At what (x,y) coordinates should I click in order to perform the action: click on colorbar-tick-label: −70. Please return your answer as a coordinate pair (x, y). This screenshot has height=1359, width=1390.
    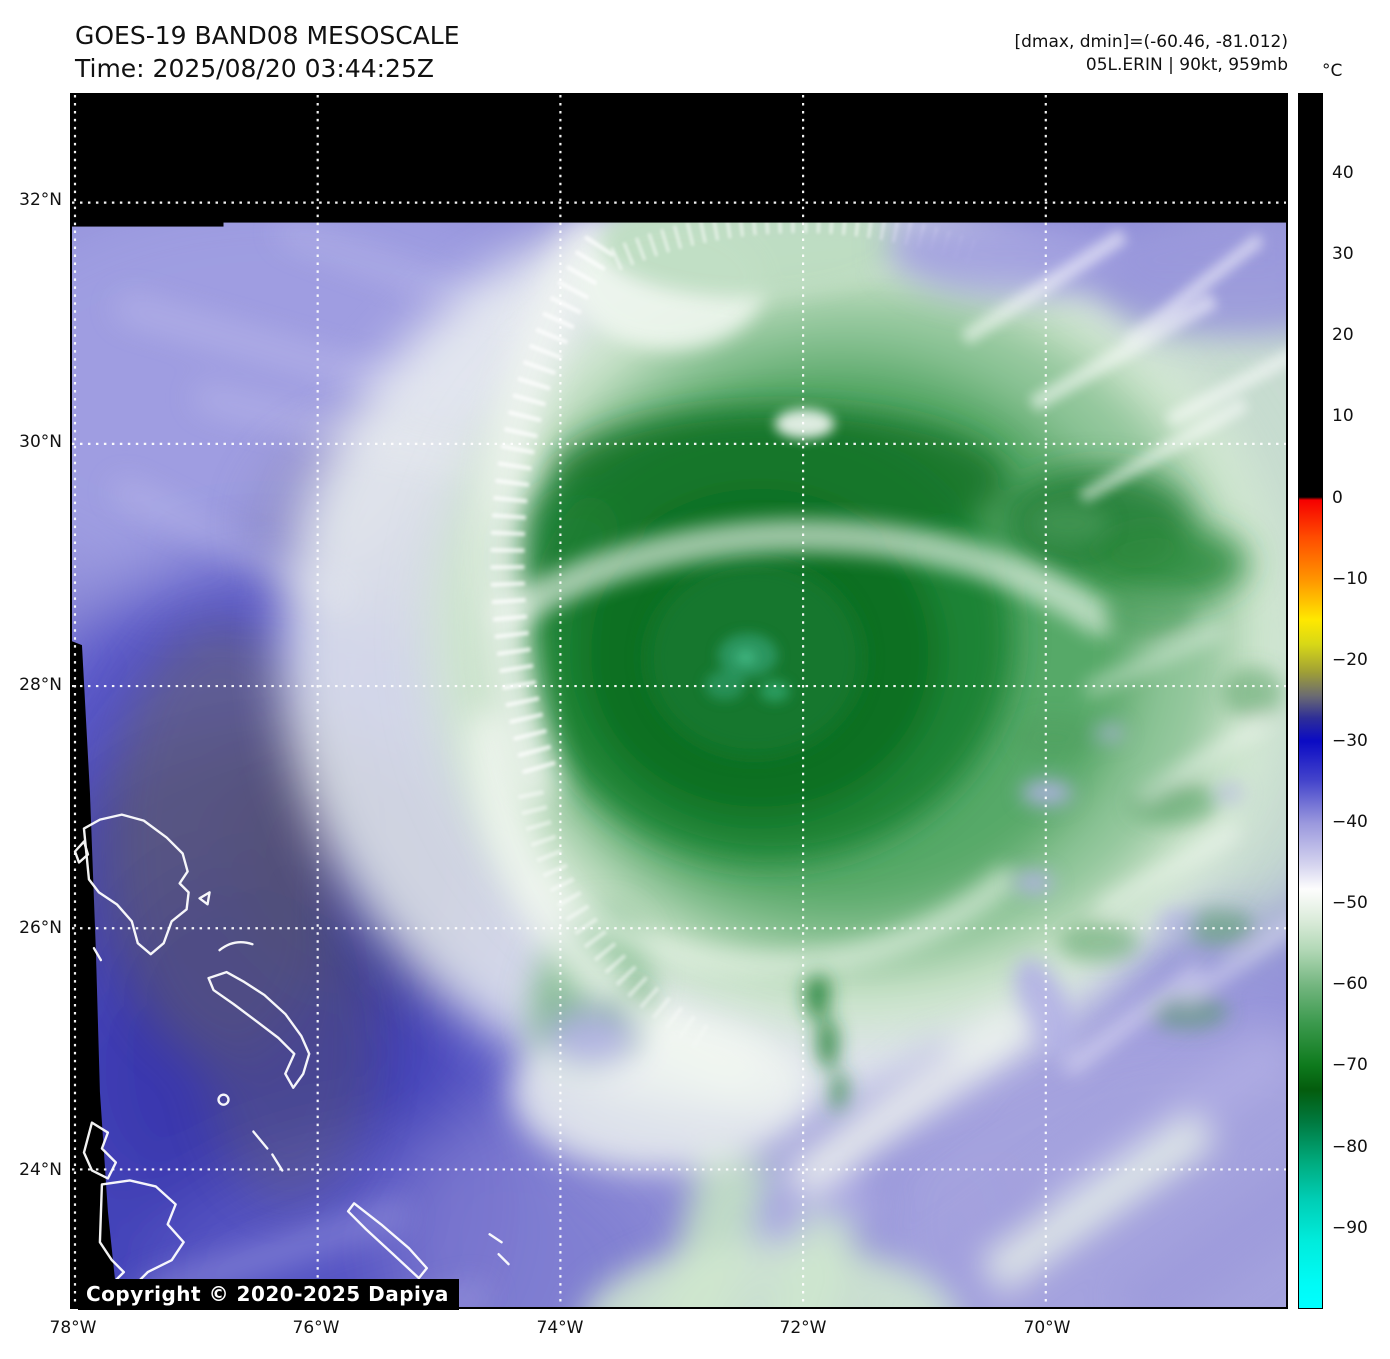
    Looking at the image, I should click on (1350, 1065).